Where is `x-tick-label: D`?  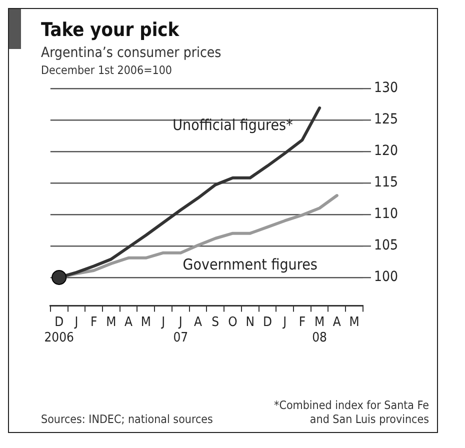 x-tick-label: D is located at coordinates (267, 322).